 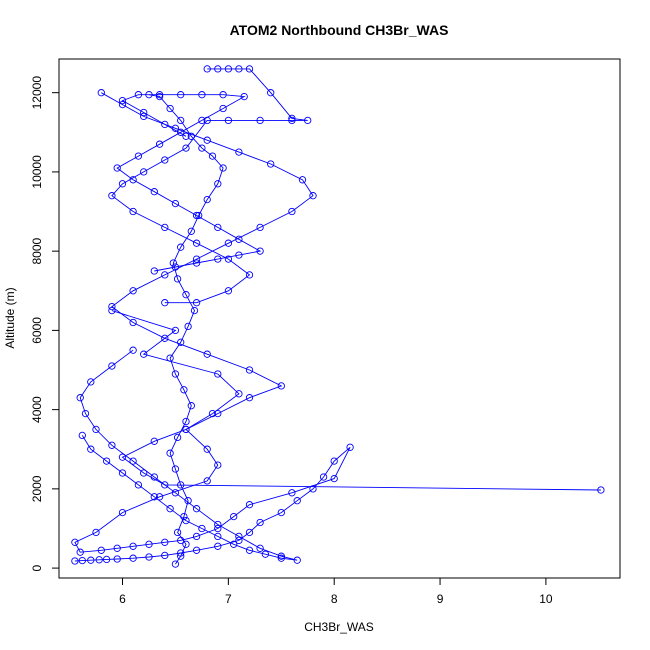 What do you see at coordinates (228, 599) in the screenshot?
I see `x-tick-label: 7` at bounding box center [228, 599].